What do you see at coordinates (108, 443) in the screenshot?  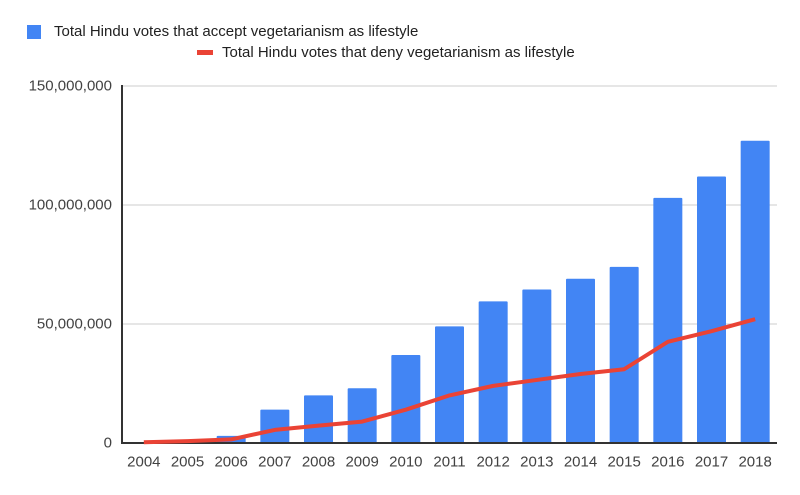 I see `y-tick-label: 0` at bounding box center [108, 443].